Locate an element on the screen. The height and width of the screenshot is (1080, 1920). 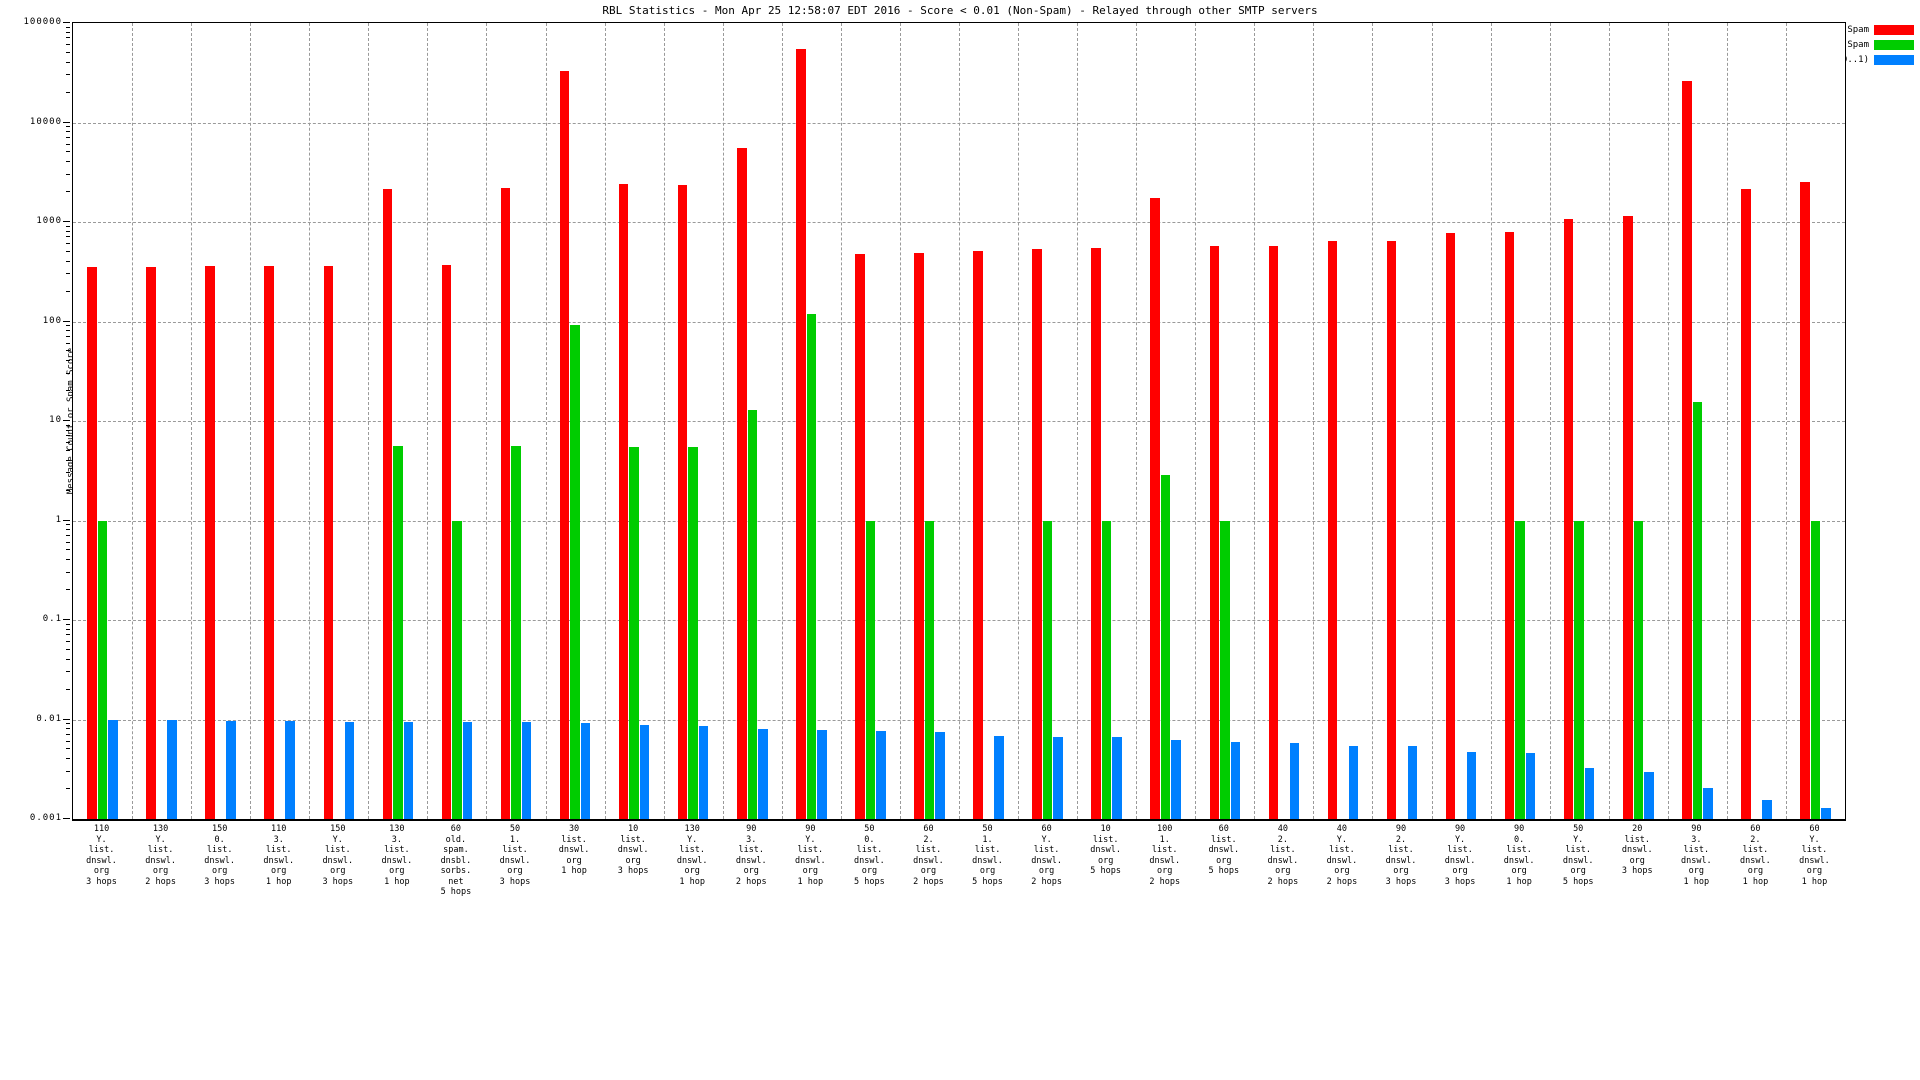
x-axis-label-line: 1. is located at coordinates (987, 839).